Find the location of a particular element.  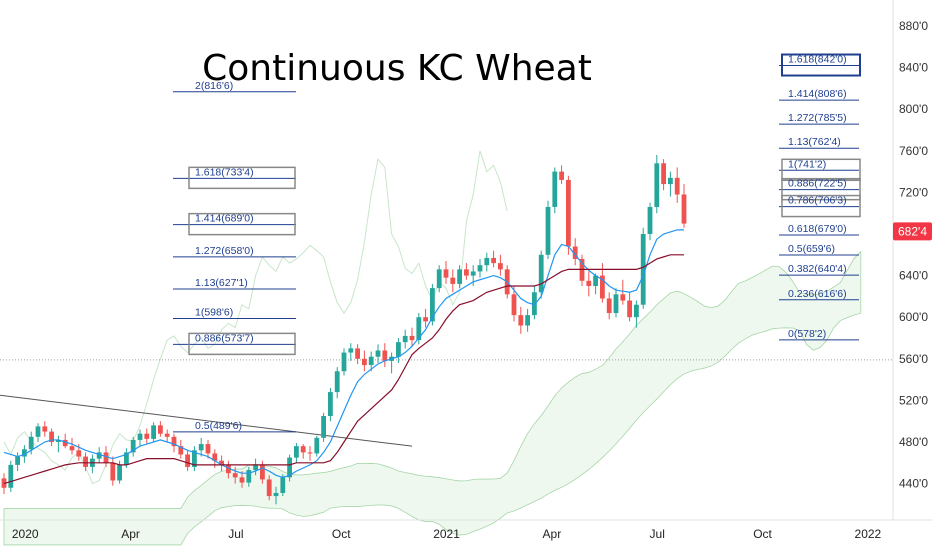

fib-left-level: 0.886(573'7) is located at coordinates (234, 344).